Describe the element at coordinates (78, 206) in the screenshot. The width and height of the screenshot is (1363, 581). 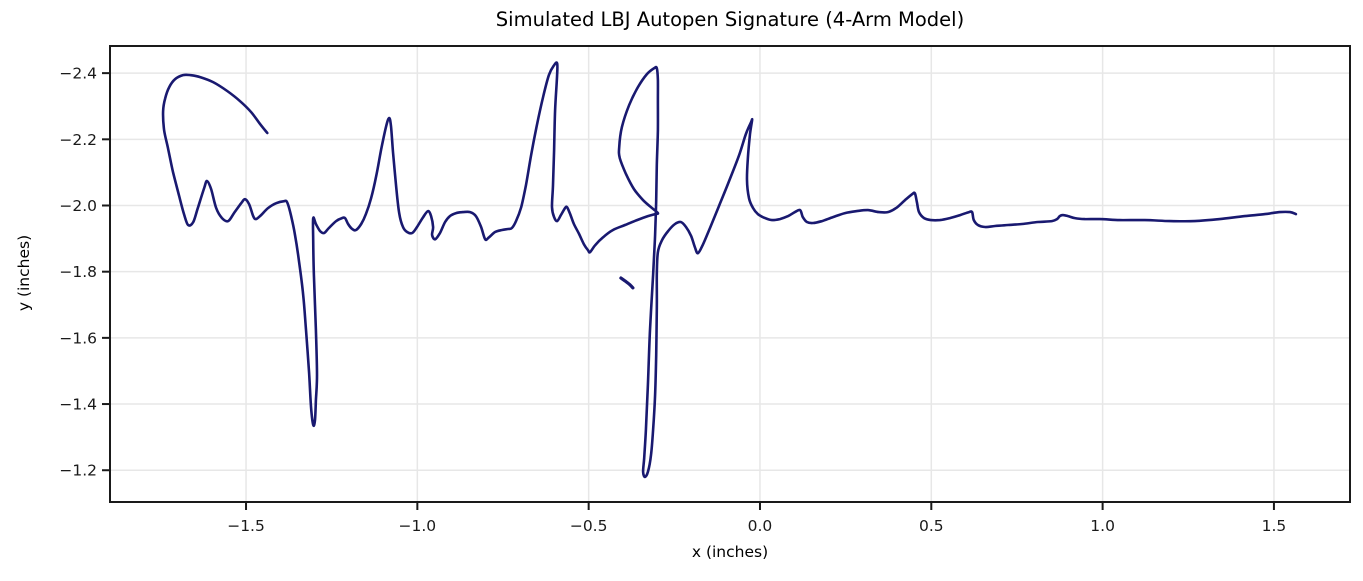
I see `y-tick-label: −2.0` at that location.